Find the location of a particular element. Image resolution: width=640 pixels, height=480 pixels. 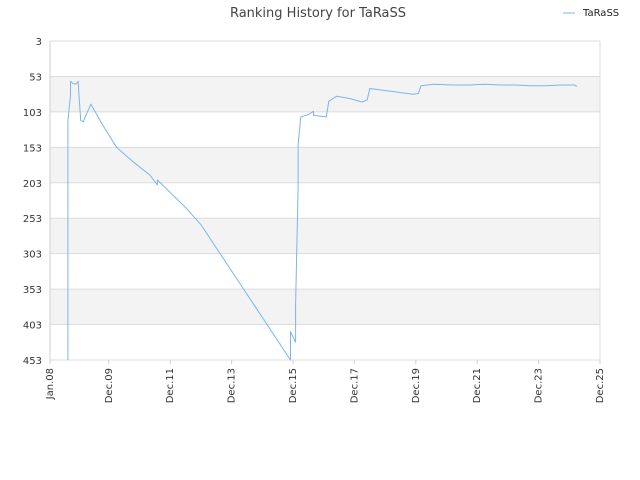

x-tick-label: Dec.21 is located at coordinates (477, 385).